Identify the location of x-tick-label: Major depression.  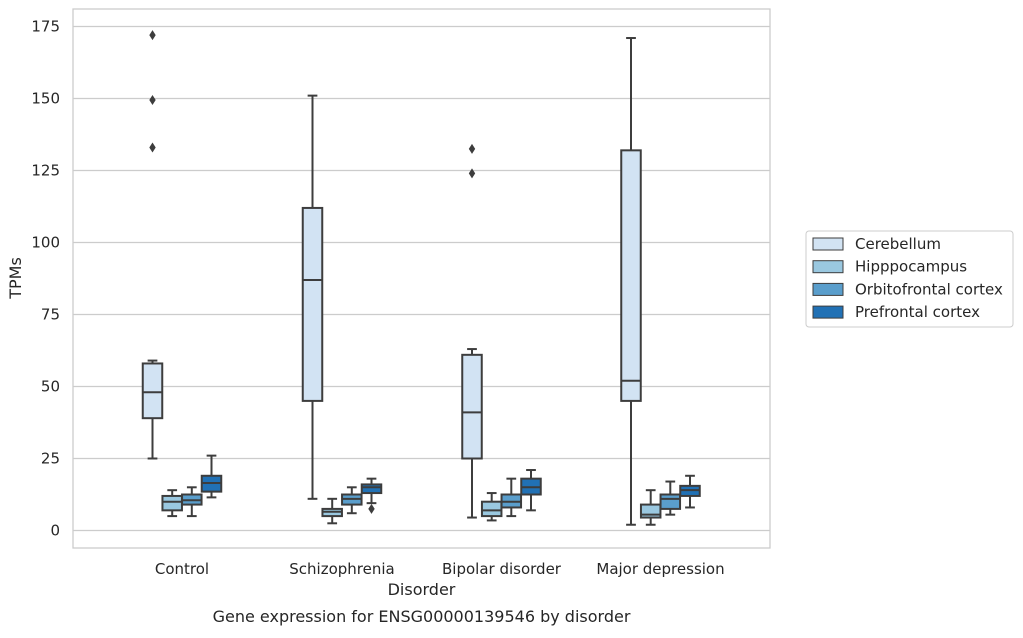
(660, 569).